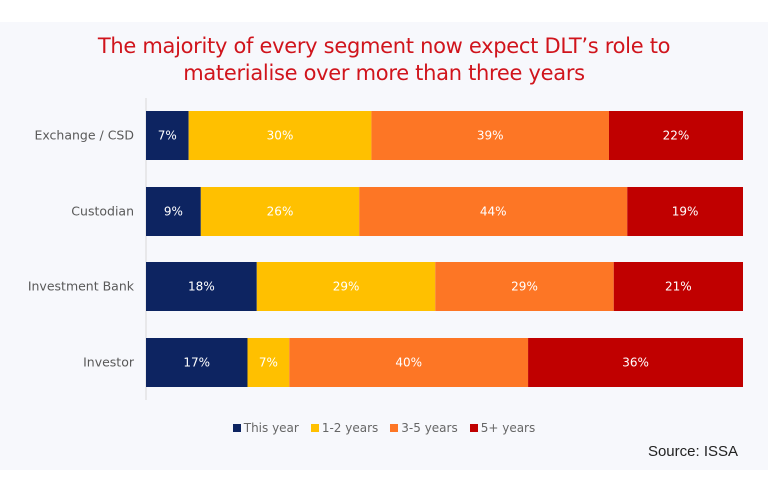 This screenshot has width=768, height=497. I want to click on data-label: 39%, so click(490, 136).